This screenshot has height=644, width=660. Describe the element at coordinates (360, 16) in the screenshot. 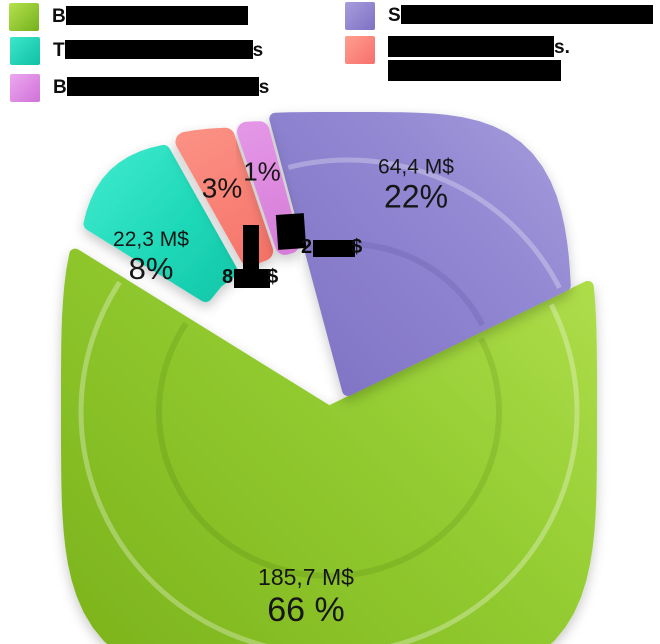

I see `legend-swatch-purple` at that location.